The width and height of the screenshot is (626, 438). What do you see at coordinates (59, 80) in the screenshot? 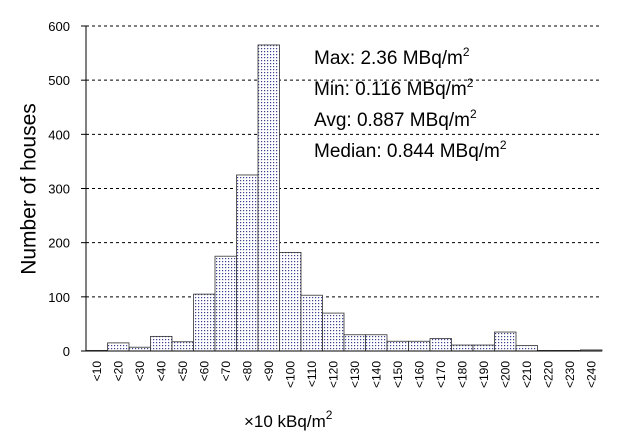
I see `y-tick-label: 500` at bounding box center [59, 80].